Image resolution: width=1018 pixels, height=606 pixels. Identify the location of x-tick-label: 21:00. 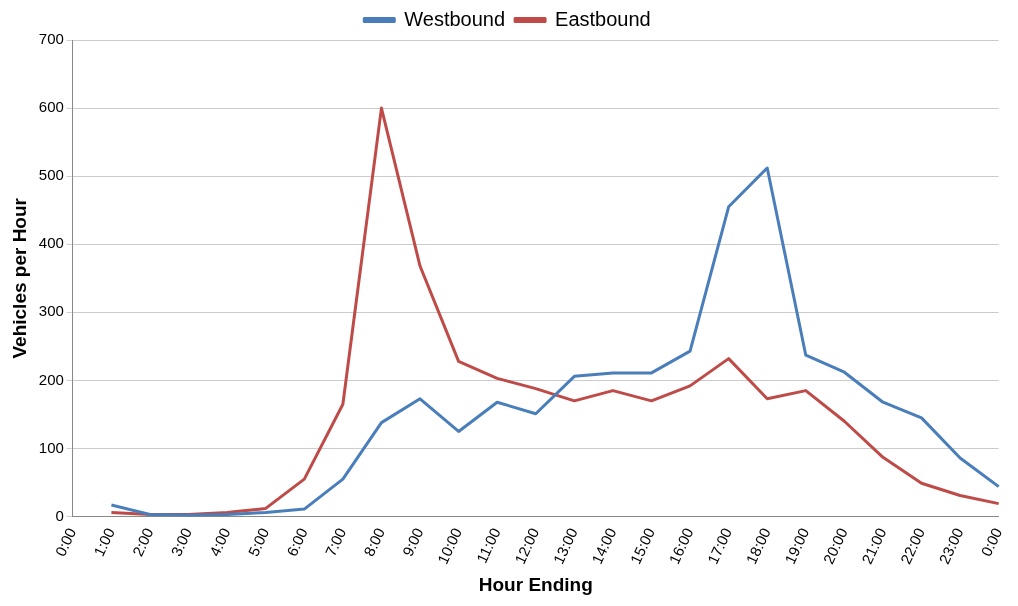
(874, 546).